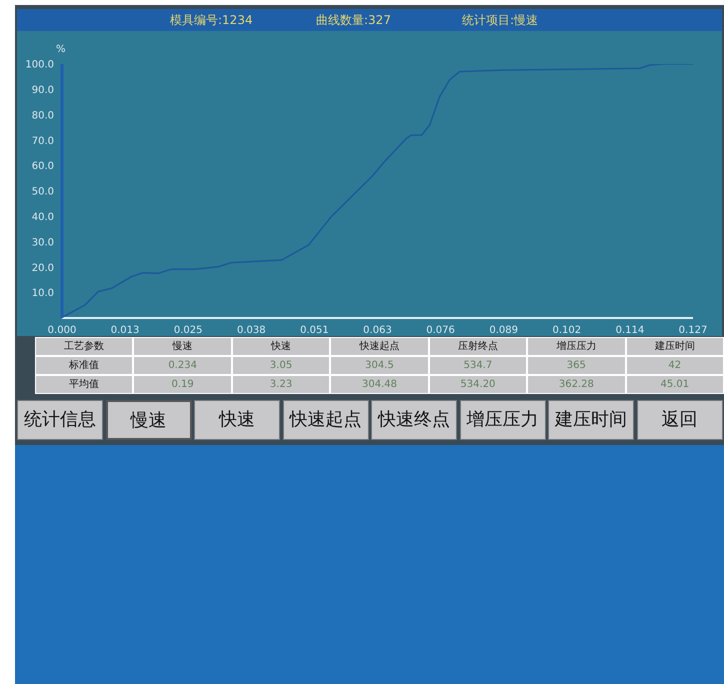 This screenshot has width=724, height=684. I want to click on text: 534.7, so click(478, 365).